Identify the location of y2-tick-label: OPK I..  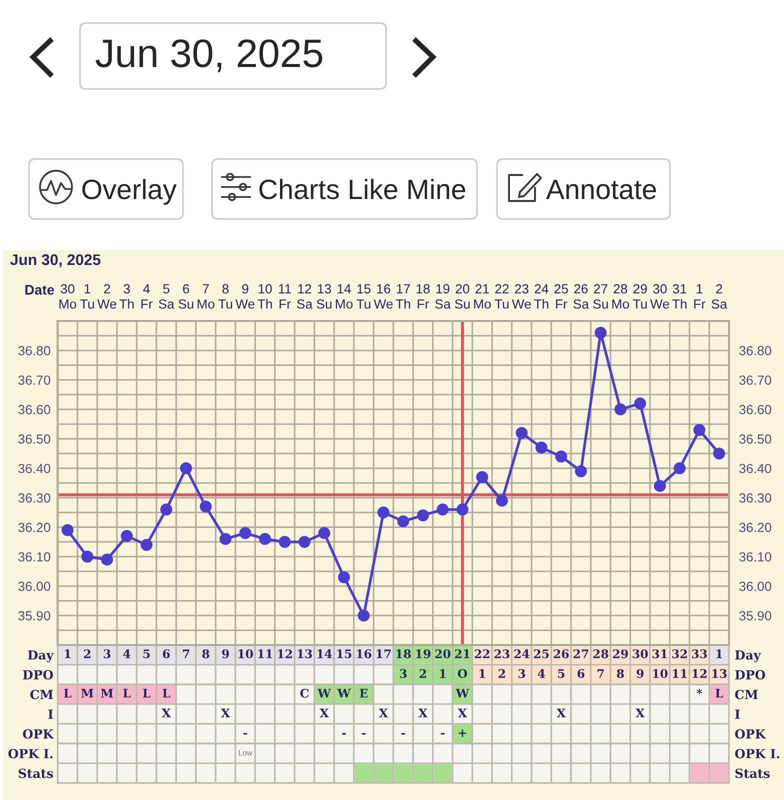
(757, 753).